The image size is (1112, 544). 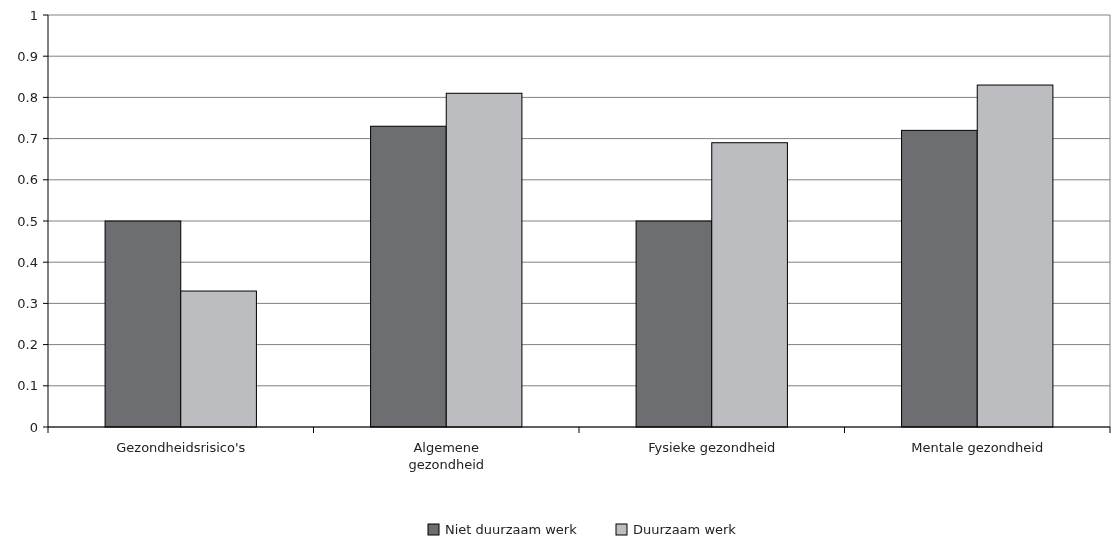 What do you see at coordinates (27, 97) in the screenshot?
I see `y-tick-label: 0.8` at bounding box center [27, 97].